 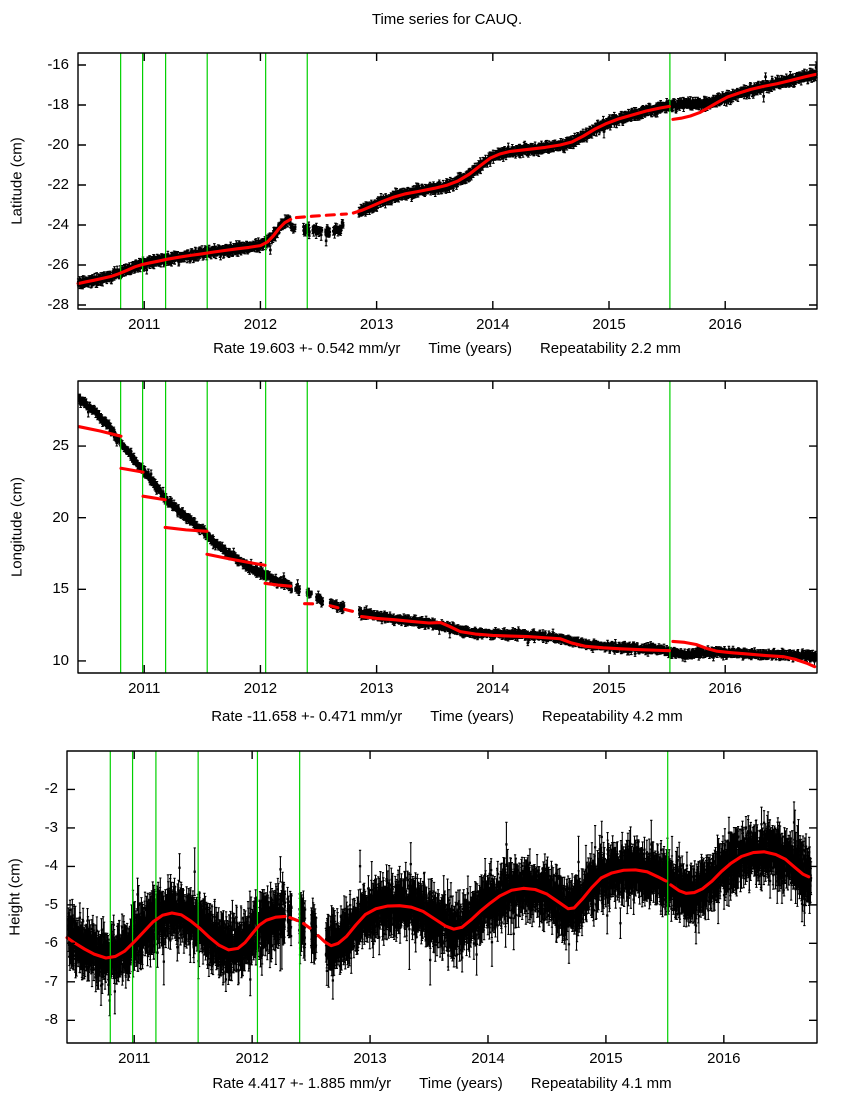 What do you see at coordinates (601, 1083) in the screenshot?
I see `height-repeatability-text: Repeatability 4.1 mm` at bounding box center [601, 1083].